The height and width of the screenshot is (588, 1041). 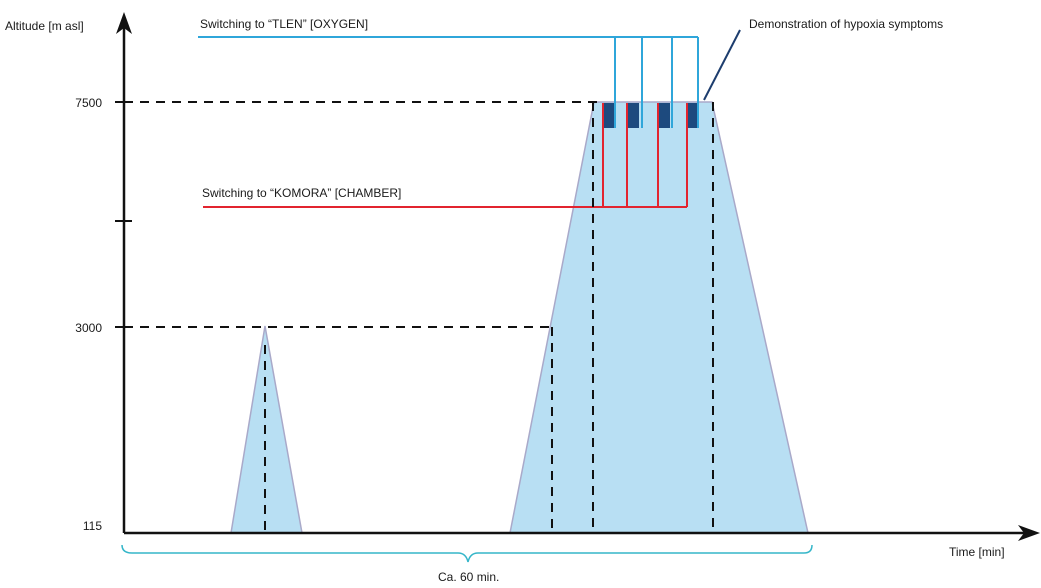 I want to click on x-axis-label: Time [min], so click(x=977, y=552).